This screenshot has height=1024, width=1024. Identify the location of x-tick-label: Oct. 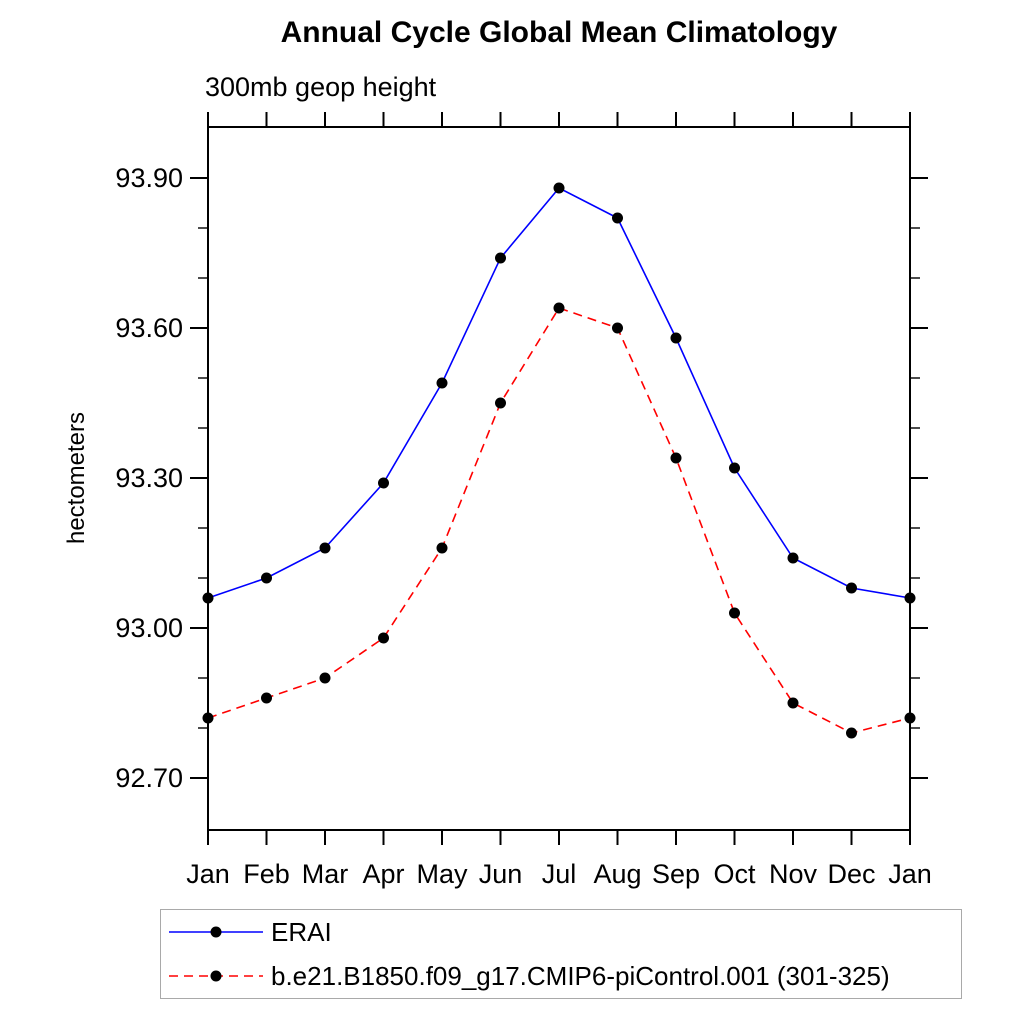
(734, 874).